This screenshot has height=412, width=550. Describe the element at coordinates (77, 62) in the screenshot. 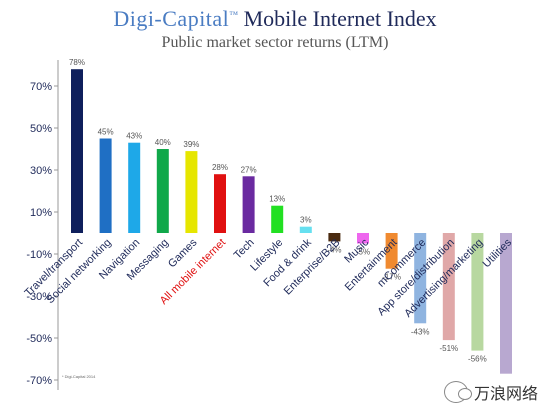

I see `data-label: 78%` at that location.